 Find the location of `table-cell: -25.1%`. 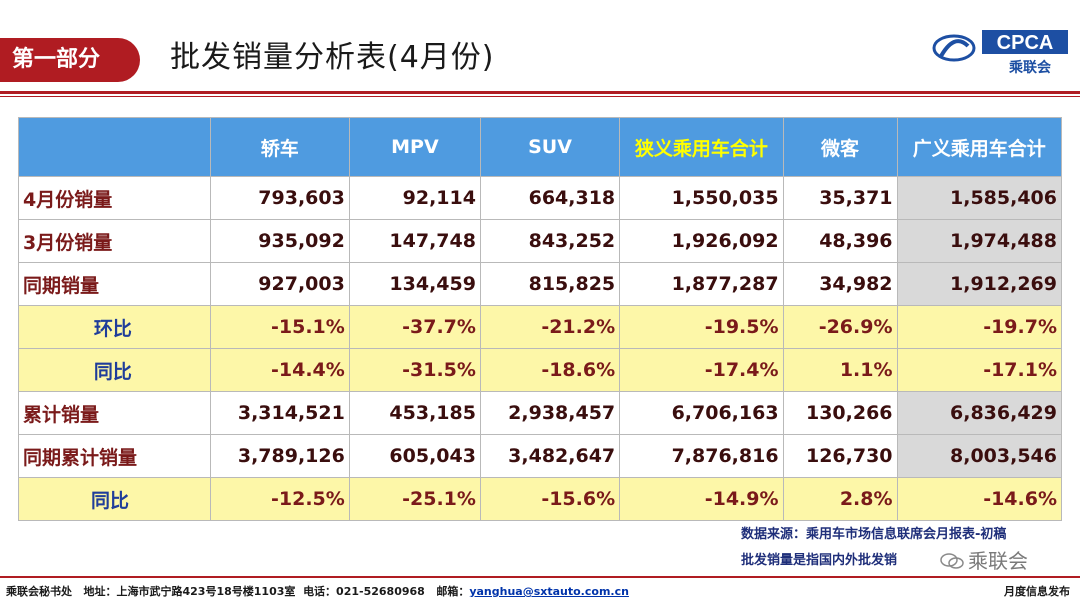

table-cell: -25.1% is located at coordinates (414, 499).